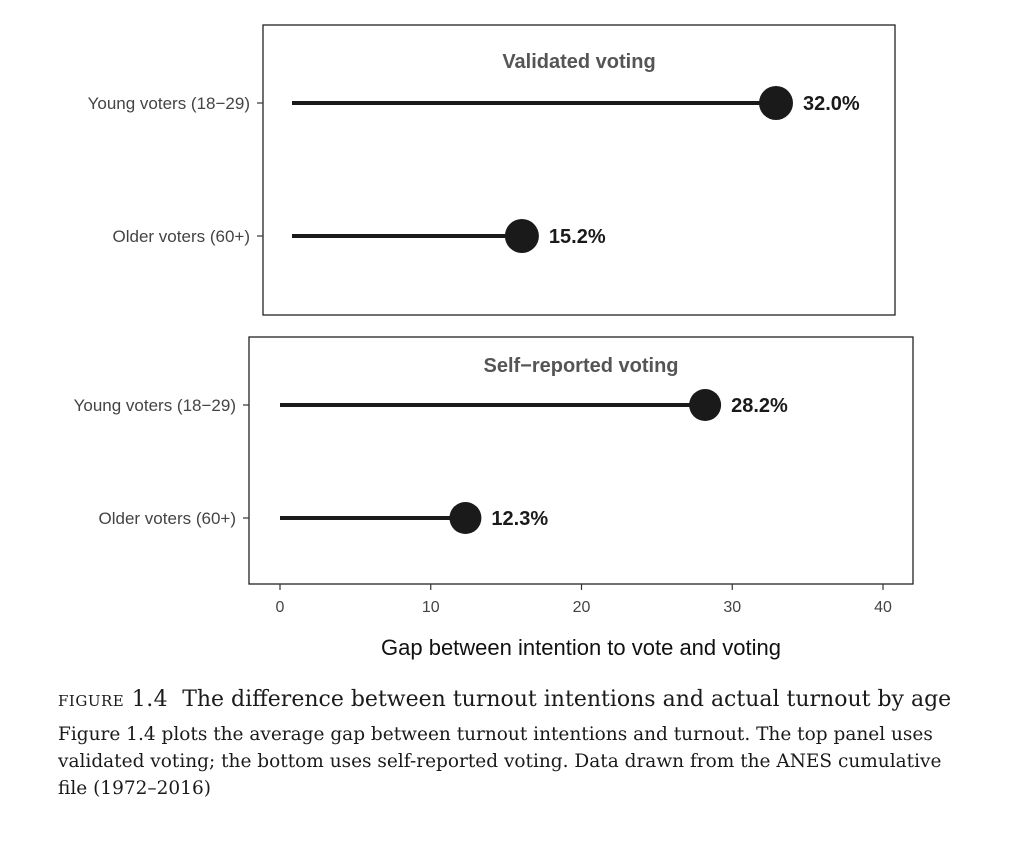  I want to click on x-tick-label: 40, so click(883, 607).